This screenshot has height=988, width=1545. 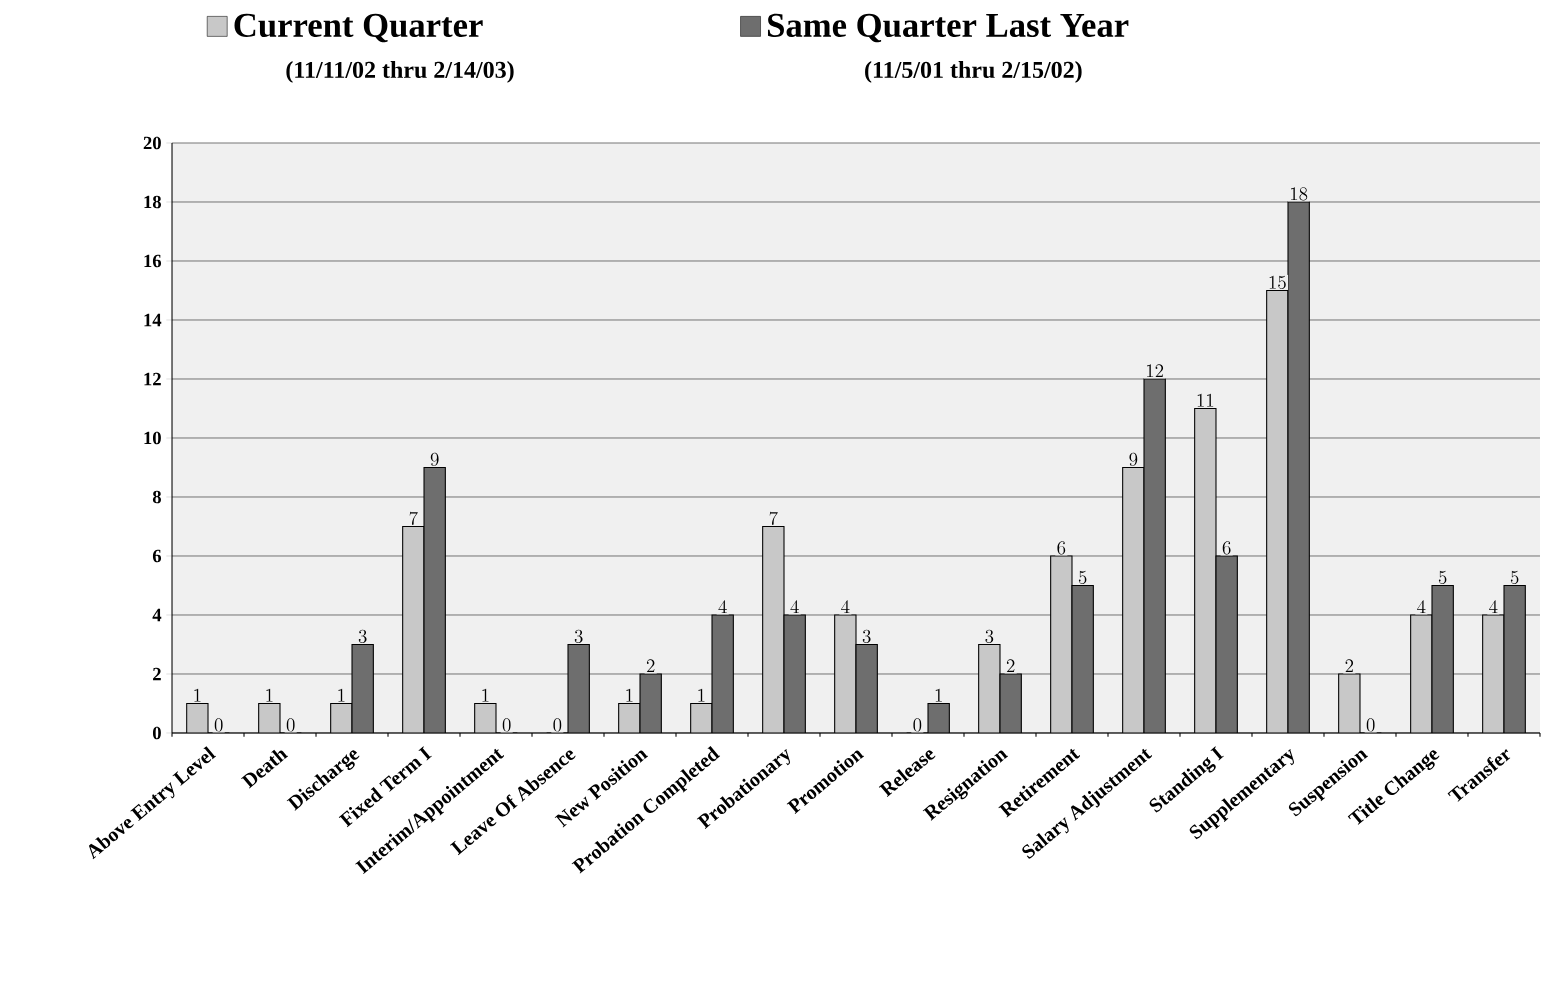 I want to click on y-tick-label: 20, so click(x=152, y=143).